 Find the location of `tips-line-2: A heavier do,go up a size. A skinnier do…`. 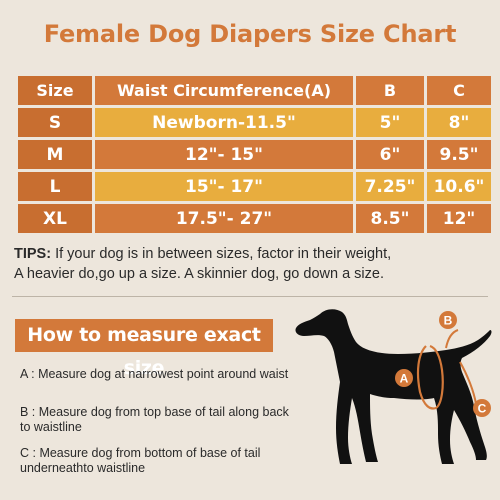

tips-line-2: A heavier do,go up a size. A skinnier do… is located at coordinates (199, 274).